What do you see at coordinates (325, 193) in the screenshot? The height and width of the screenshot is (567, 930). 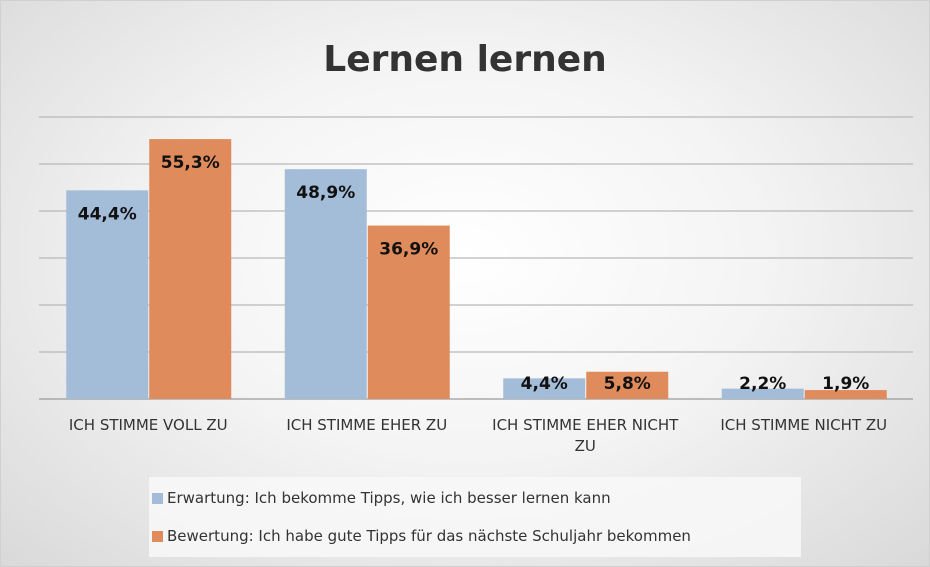 I see `data-label: 48,9%` at bounding box center [325, 193].